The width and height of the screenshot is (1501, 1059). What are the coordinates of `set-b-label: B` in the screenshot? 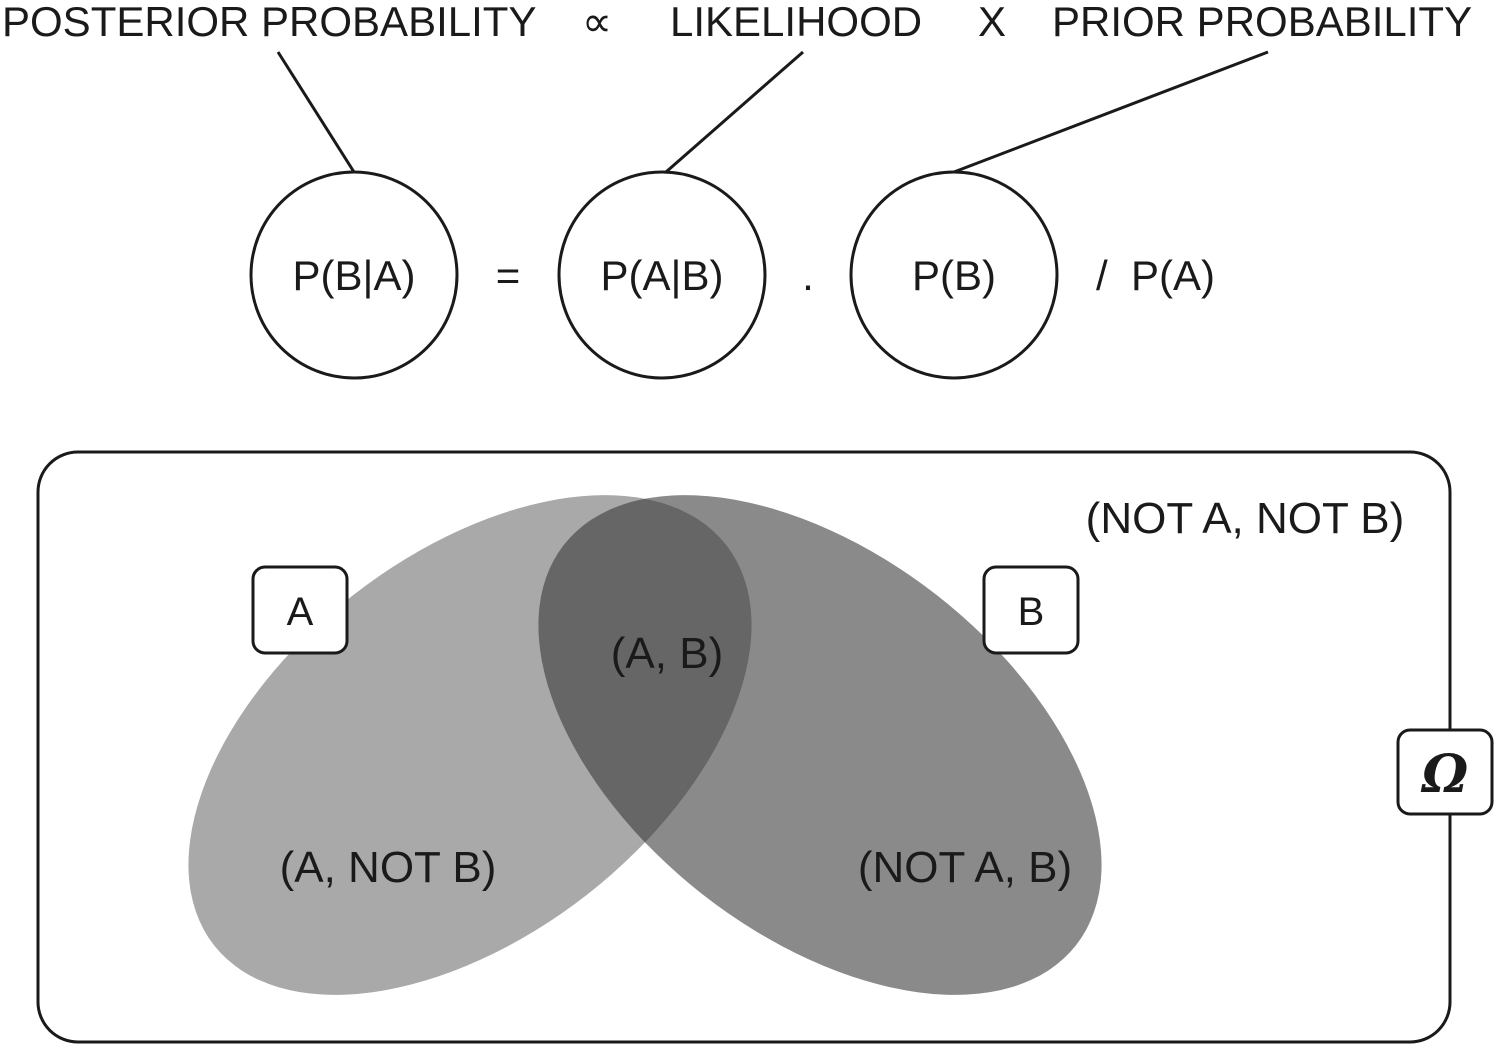 It's located at (1031, 612).